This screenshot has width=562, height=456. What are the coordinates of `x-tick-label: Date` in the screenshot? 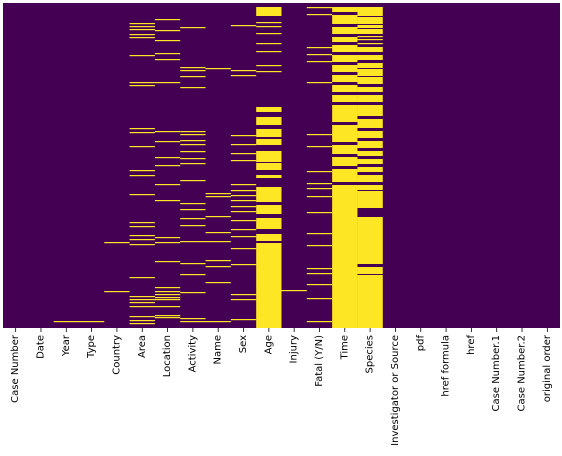 It's located at (40, 347).